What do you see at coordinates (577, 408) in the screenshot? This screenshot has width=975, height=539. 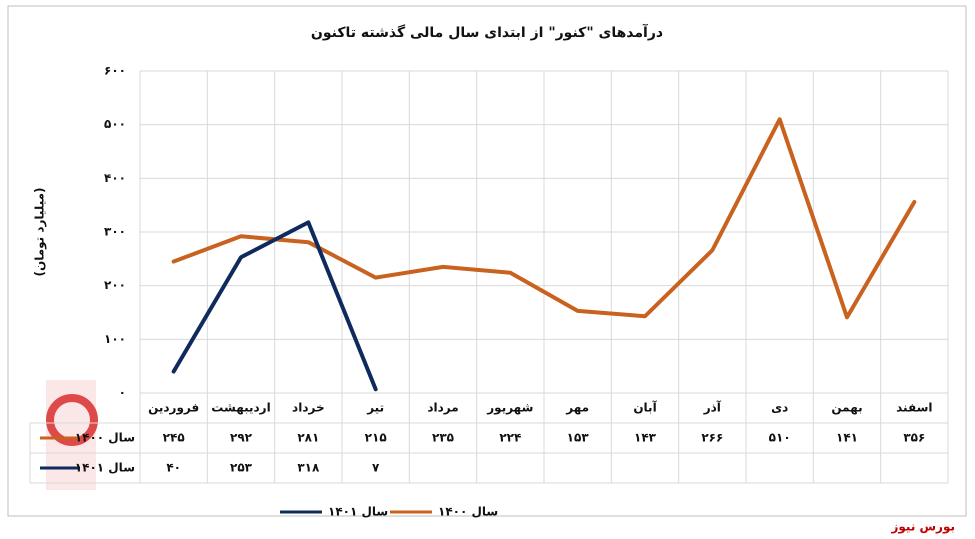 I see `x-tick-label: مهر` at bounding box center [577, 408].